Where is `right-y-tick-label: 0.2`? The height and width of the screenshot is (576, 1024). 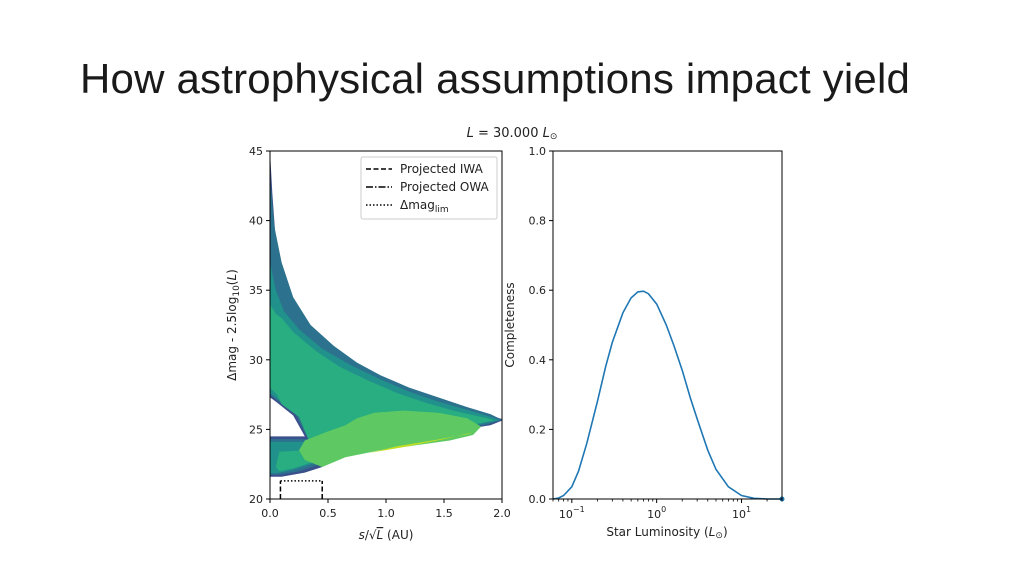
right-y-tick-label: 0.2 is located at coordinates (538, 429).